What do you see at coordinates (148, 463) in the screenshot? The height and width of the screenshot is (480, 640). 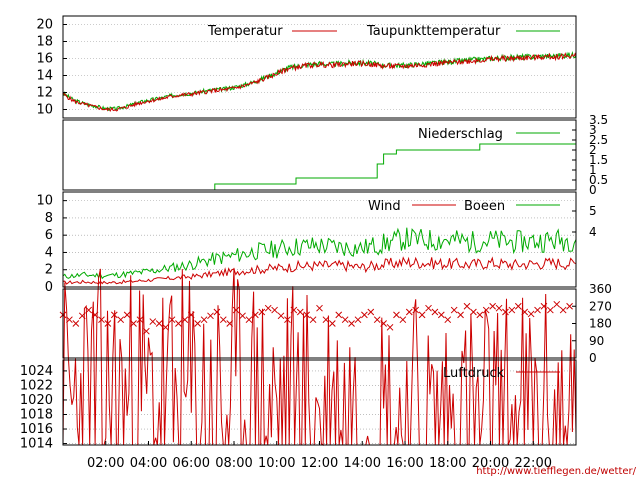 I see `x-tick-label: 04:00` at bounding box center [148, 463].